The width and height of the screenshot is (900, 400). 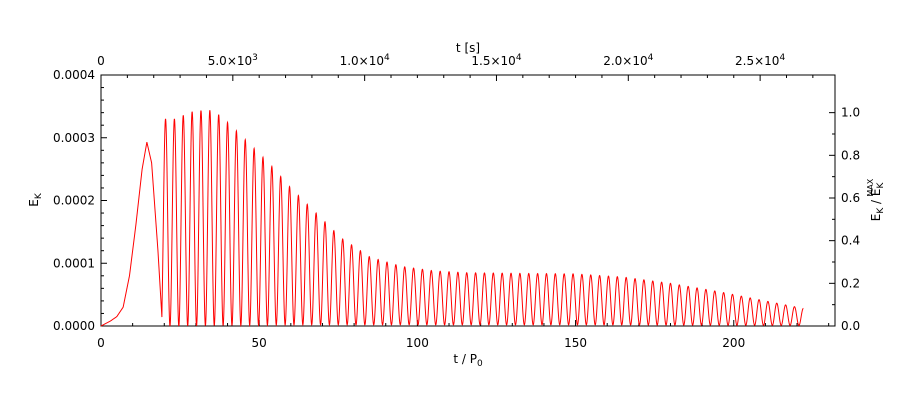 I want to click on y-tick-label: 0.0001, so click(x=74, y=263).